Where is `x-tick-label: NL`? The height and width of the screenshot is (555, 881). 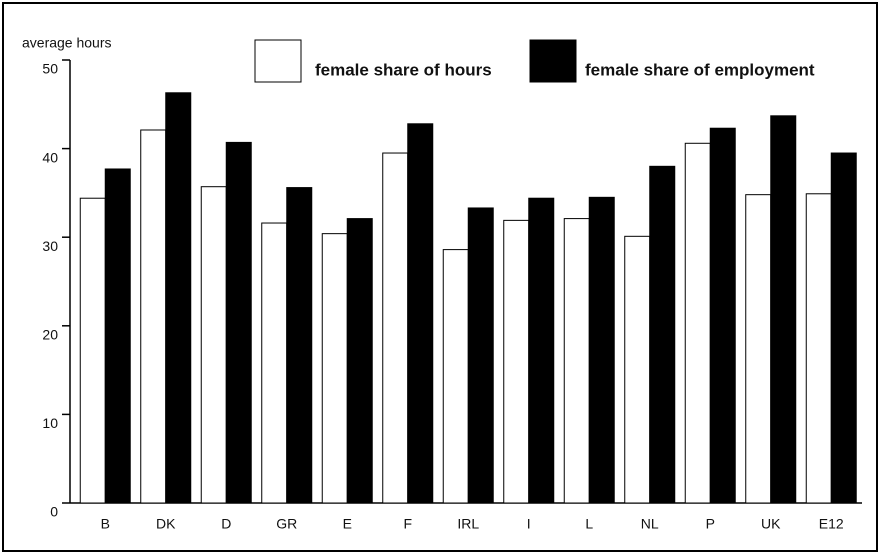
x-tick-label: NL is located at coordinates (650, 524).